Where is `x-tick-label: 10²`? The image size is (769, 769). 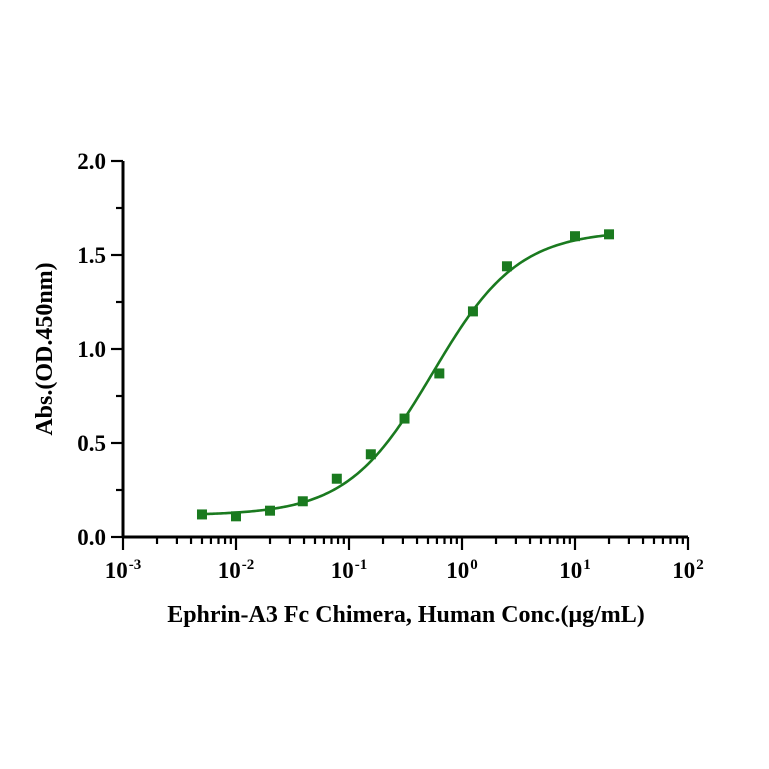 x-tick-label: 10² is located at coordinates (688, 570).